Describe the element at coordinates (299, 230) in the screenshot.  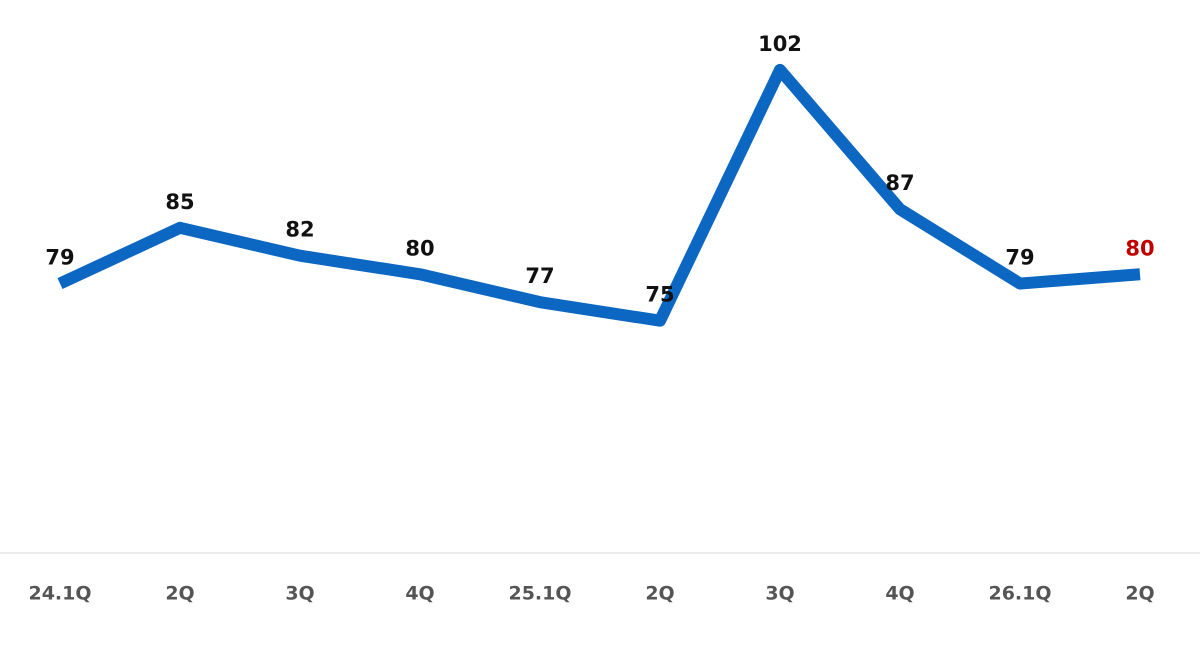
I see `data-label: 82` at that location.